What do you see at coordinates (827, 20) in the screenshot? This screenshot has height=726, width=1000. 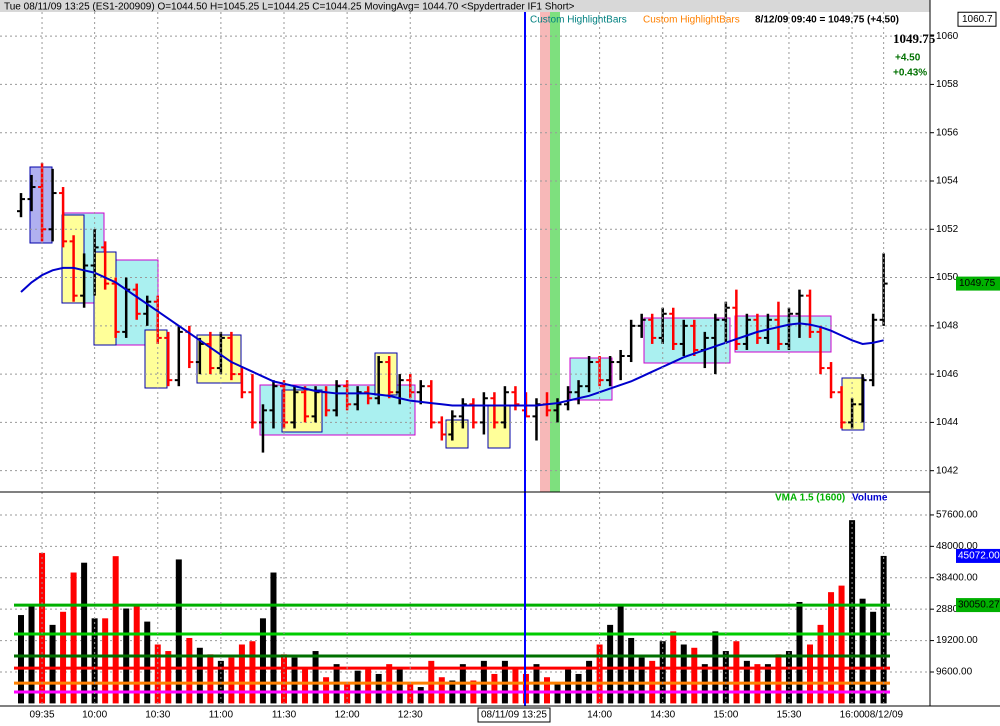 I see `quote: 8/12/09 09:40 = 1049.75 (+4.50)` at bounding box center [827, 20].